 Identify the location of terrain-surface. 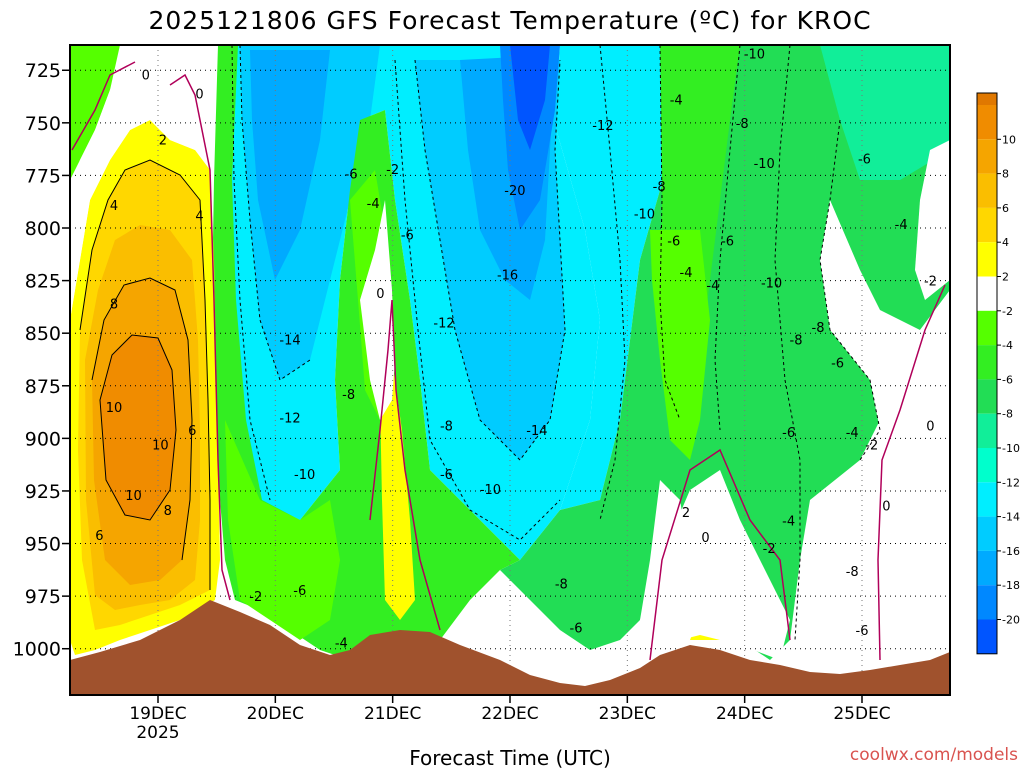
(510, 647).